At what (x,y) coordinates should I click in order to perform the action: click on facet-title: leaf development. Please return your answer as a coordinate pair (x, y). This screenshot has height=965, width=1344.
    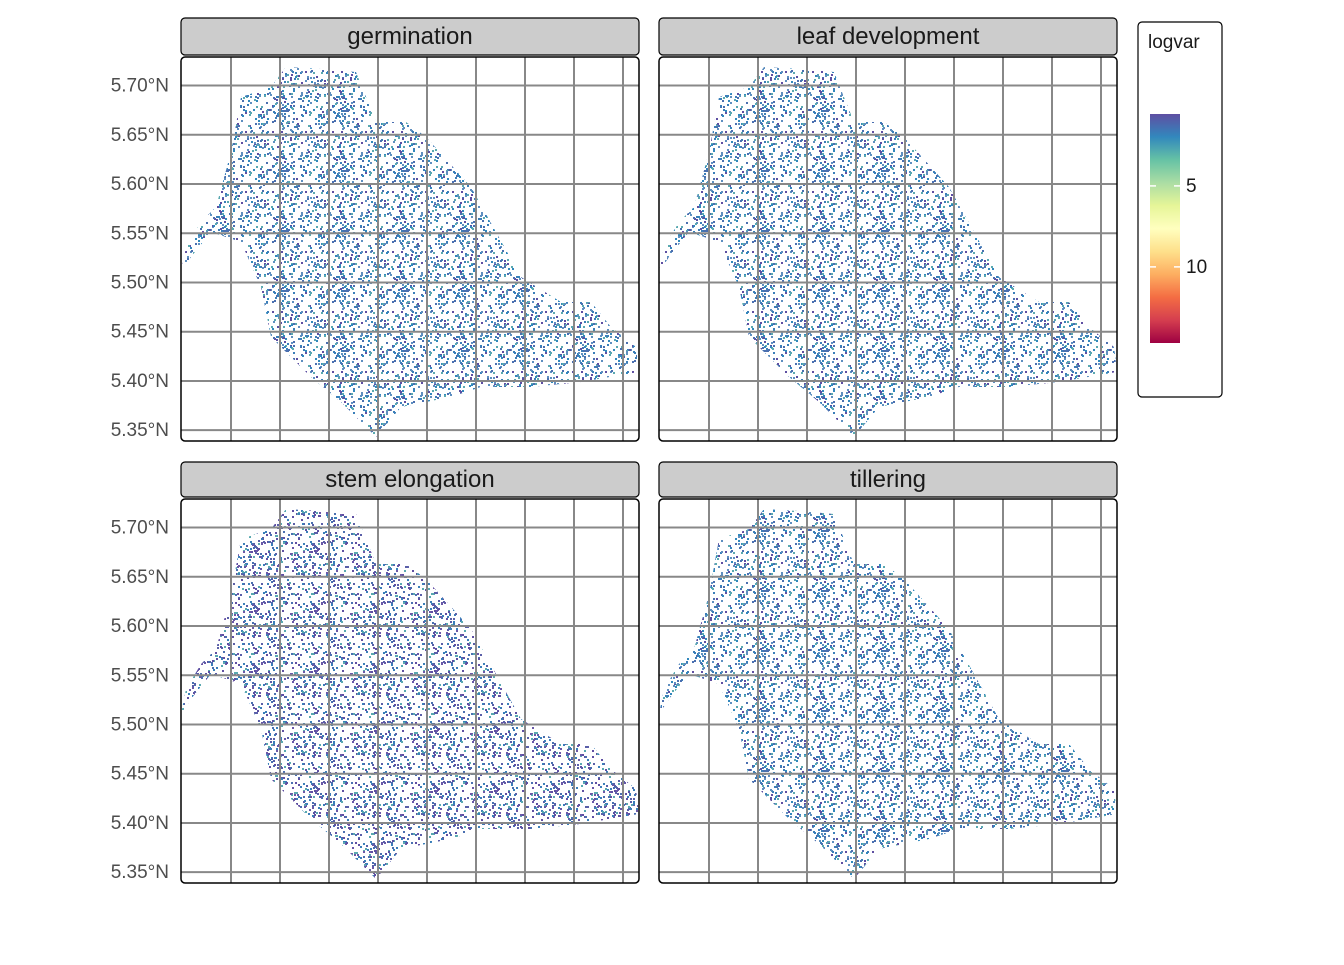
    Looking at the image, I should click on (888, 36).